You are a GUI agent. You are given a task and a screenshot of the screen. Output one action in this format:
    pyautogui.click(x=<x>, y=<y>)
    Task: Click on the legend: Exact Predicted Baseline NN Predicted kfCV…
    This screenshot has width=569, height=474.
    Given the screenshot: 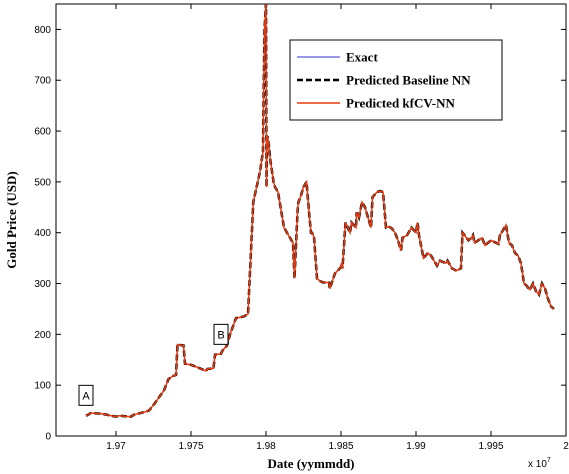 What is the action you would take?
    pyautogui.click(x=396, y=80)
    